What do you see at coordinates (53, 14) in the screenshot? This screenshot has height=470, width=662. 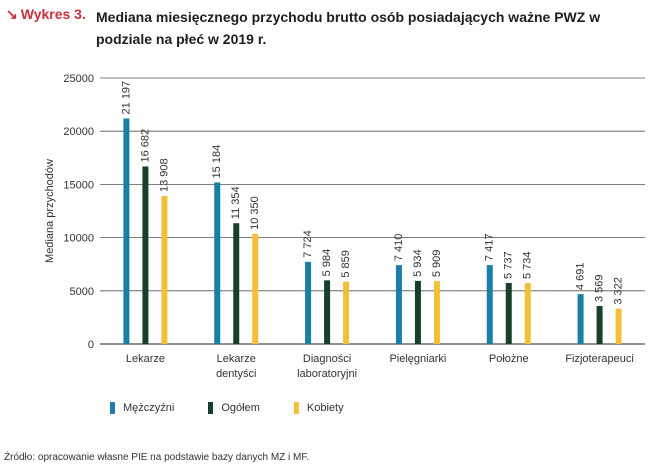 I see `figure-number: Wykres 3.` at bounding box center [53, 14].